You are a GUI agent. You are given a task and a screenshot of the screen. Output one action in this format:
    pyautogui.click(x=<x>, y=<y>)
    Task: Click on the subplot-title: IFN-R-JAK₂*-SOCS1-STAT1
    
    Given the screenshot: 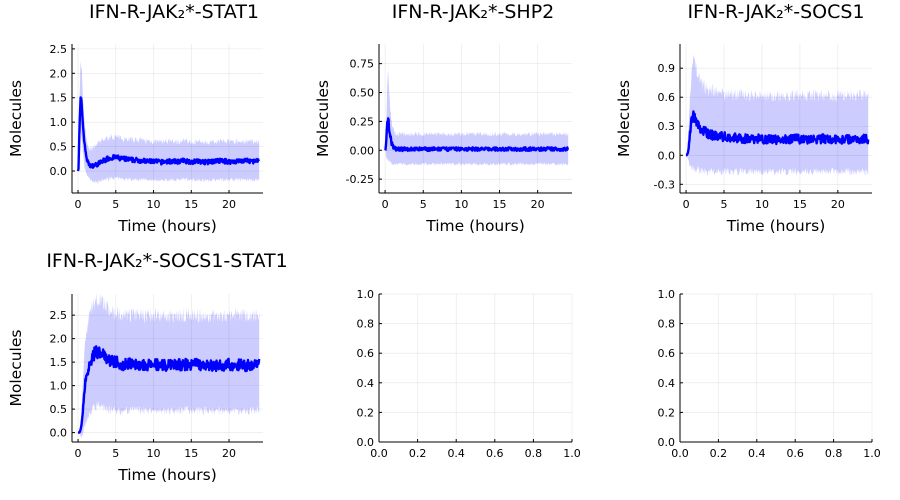 What is the action you would take?
    pyautogui.click(x=166, y=261)
    